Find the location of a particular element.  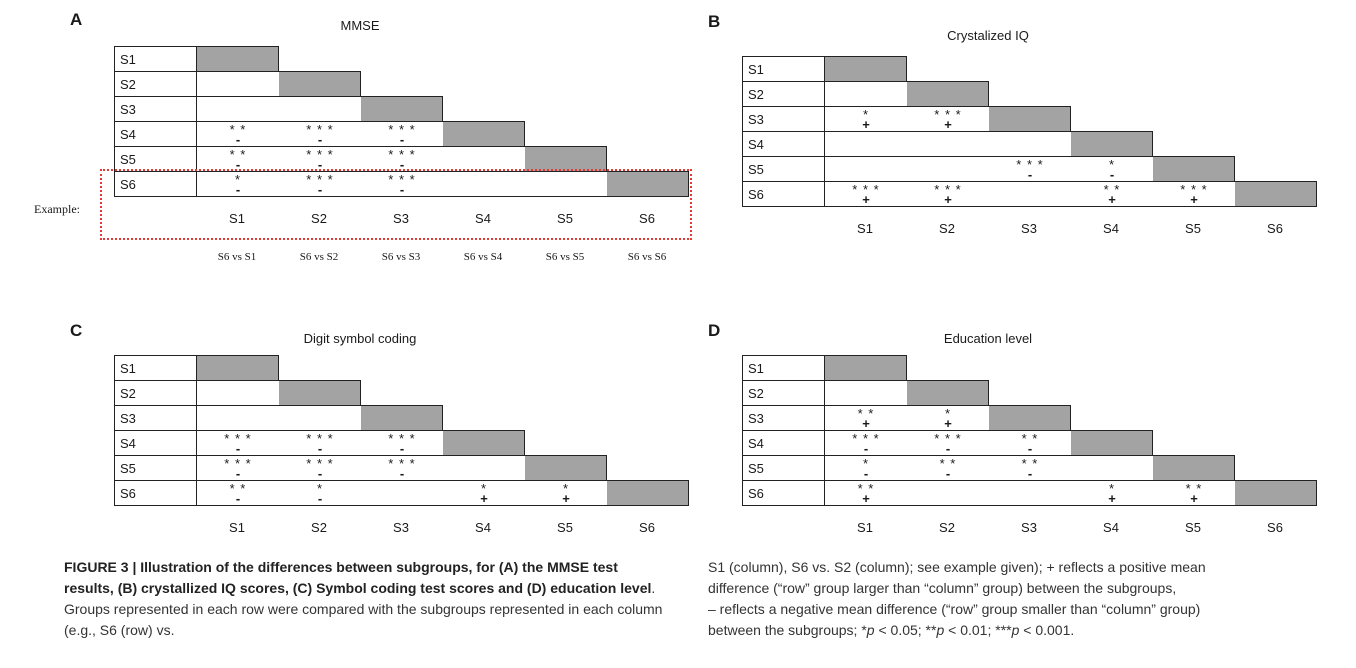

panel-letter-c: C is located at coordinates (76, 330).